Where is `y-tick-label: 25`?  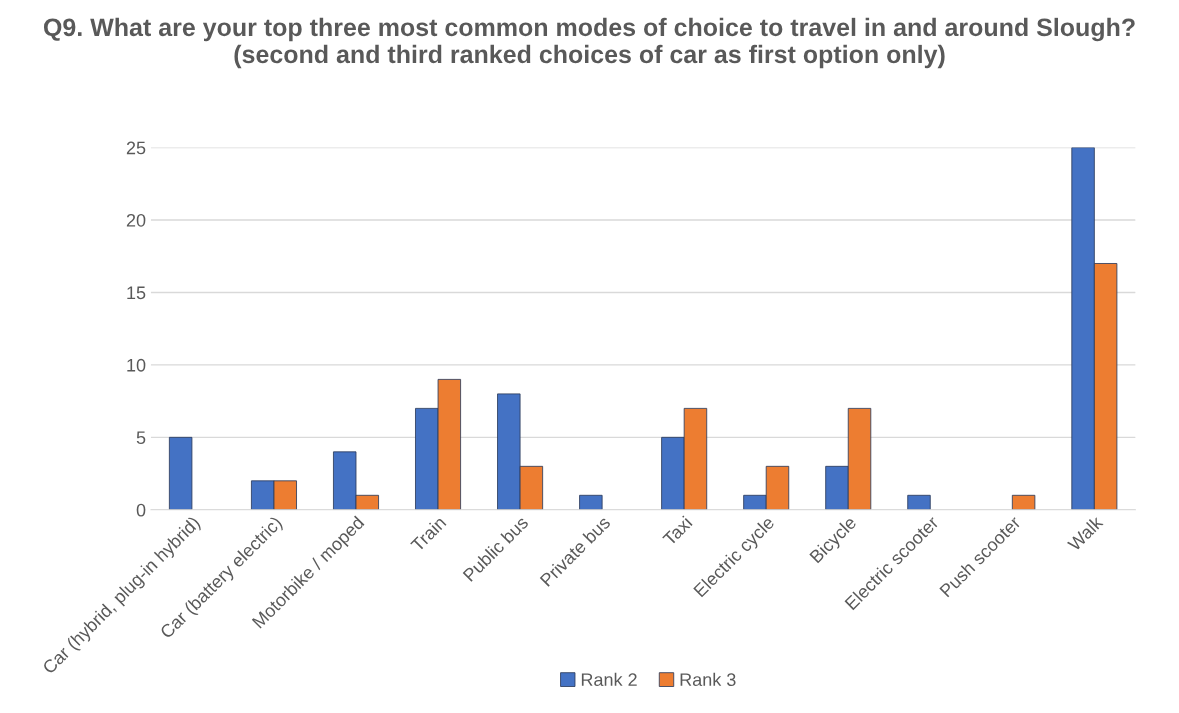
y-tick-label: 25 is located at coordinates (136, 148).